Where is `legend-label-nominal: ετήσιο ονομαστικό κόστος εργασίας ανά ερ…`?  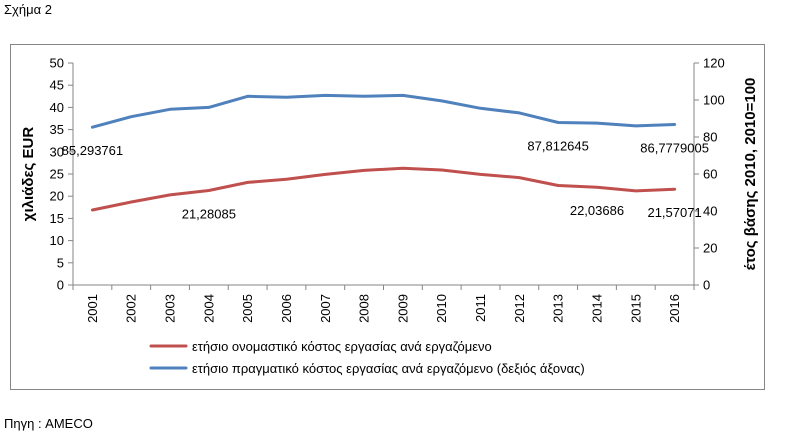
legend-label-nominal: ετήσιο ονομαστικό κόστος εργασίας ανά ερ… is located at coordinates (342, 346).